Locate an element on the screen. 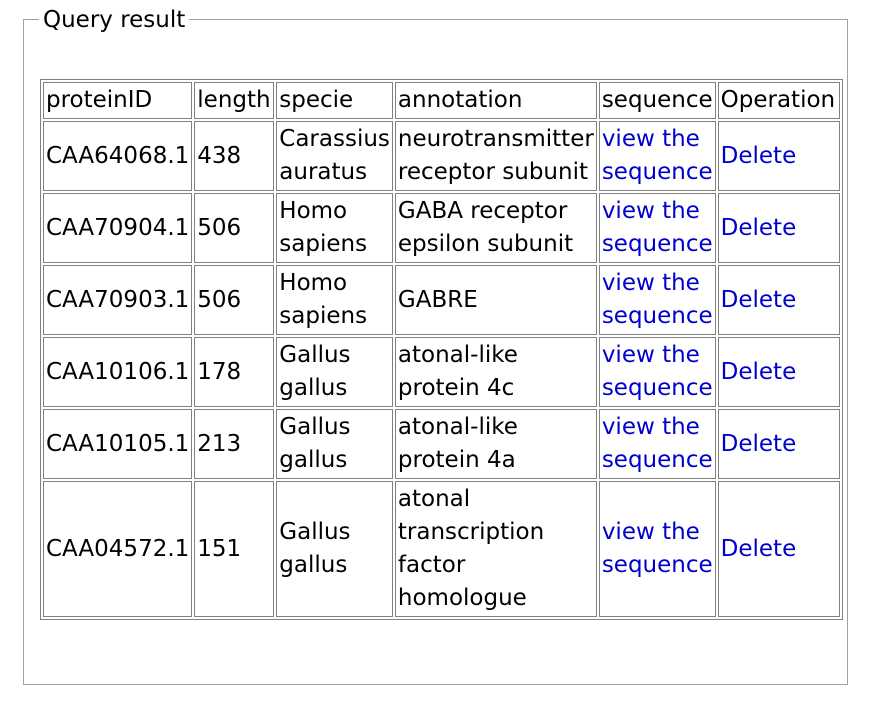 Image resolution: width=869 pixels, height=704 pixels. cell-annotation: GABA receptor epsilon subunit is located at coordinates (495, 228).